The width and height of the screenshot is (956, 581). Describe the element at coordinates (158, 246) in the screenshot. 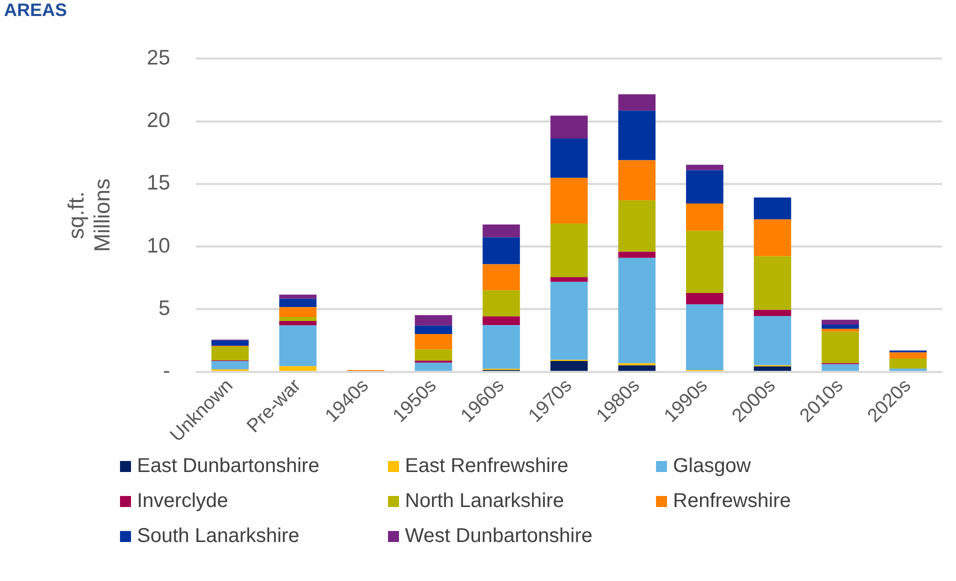

I see `y-tick-label: 10` at that location.